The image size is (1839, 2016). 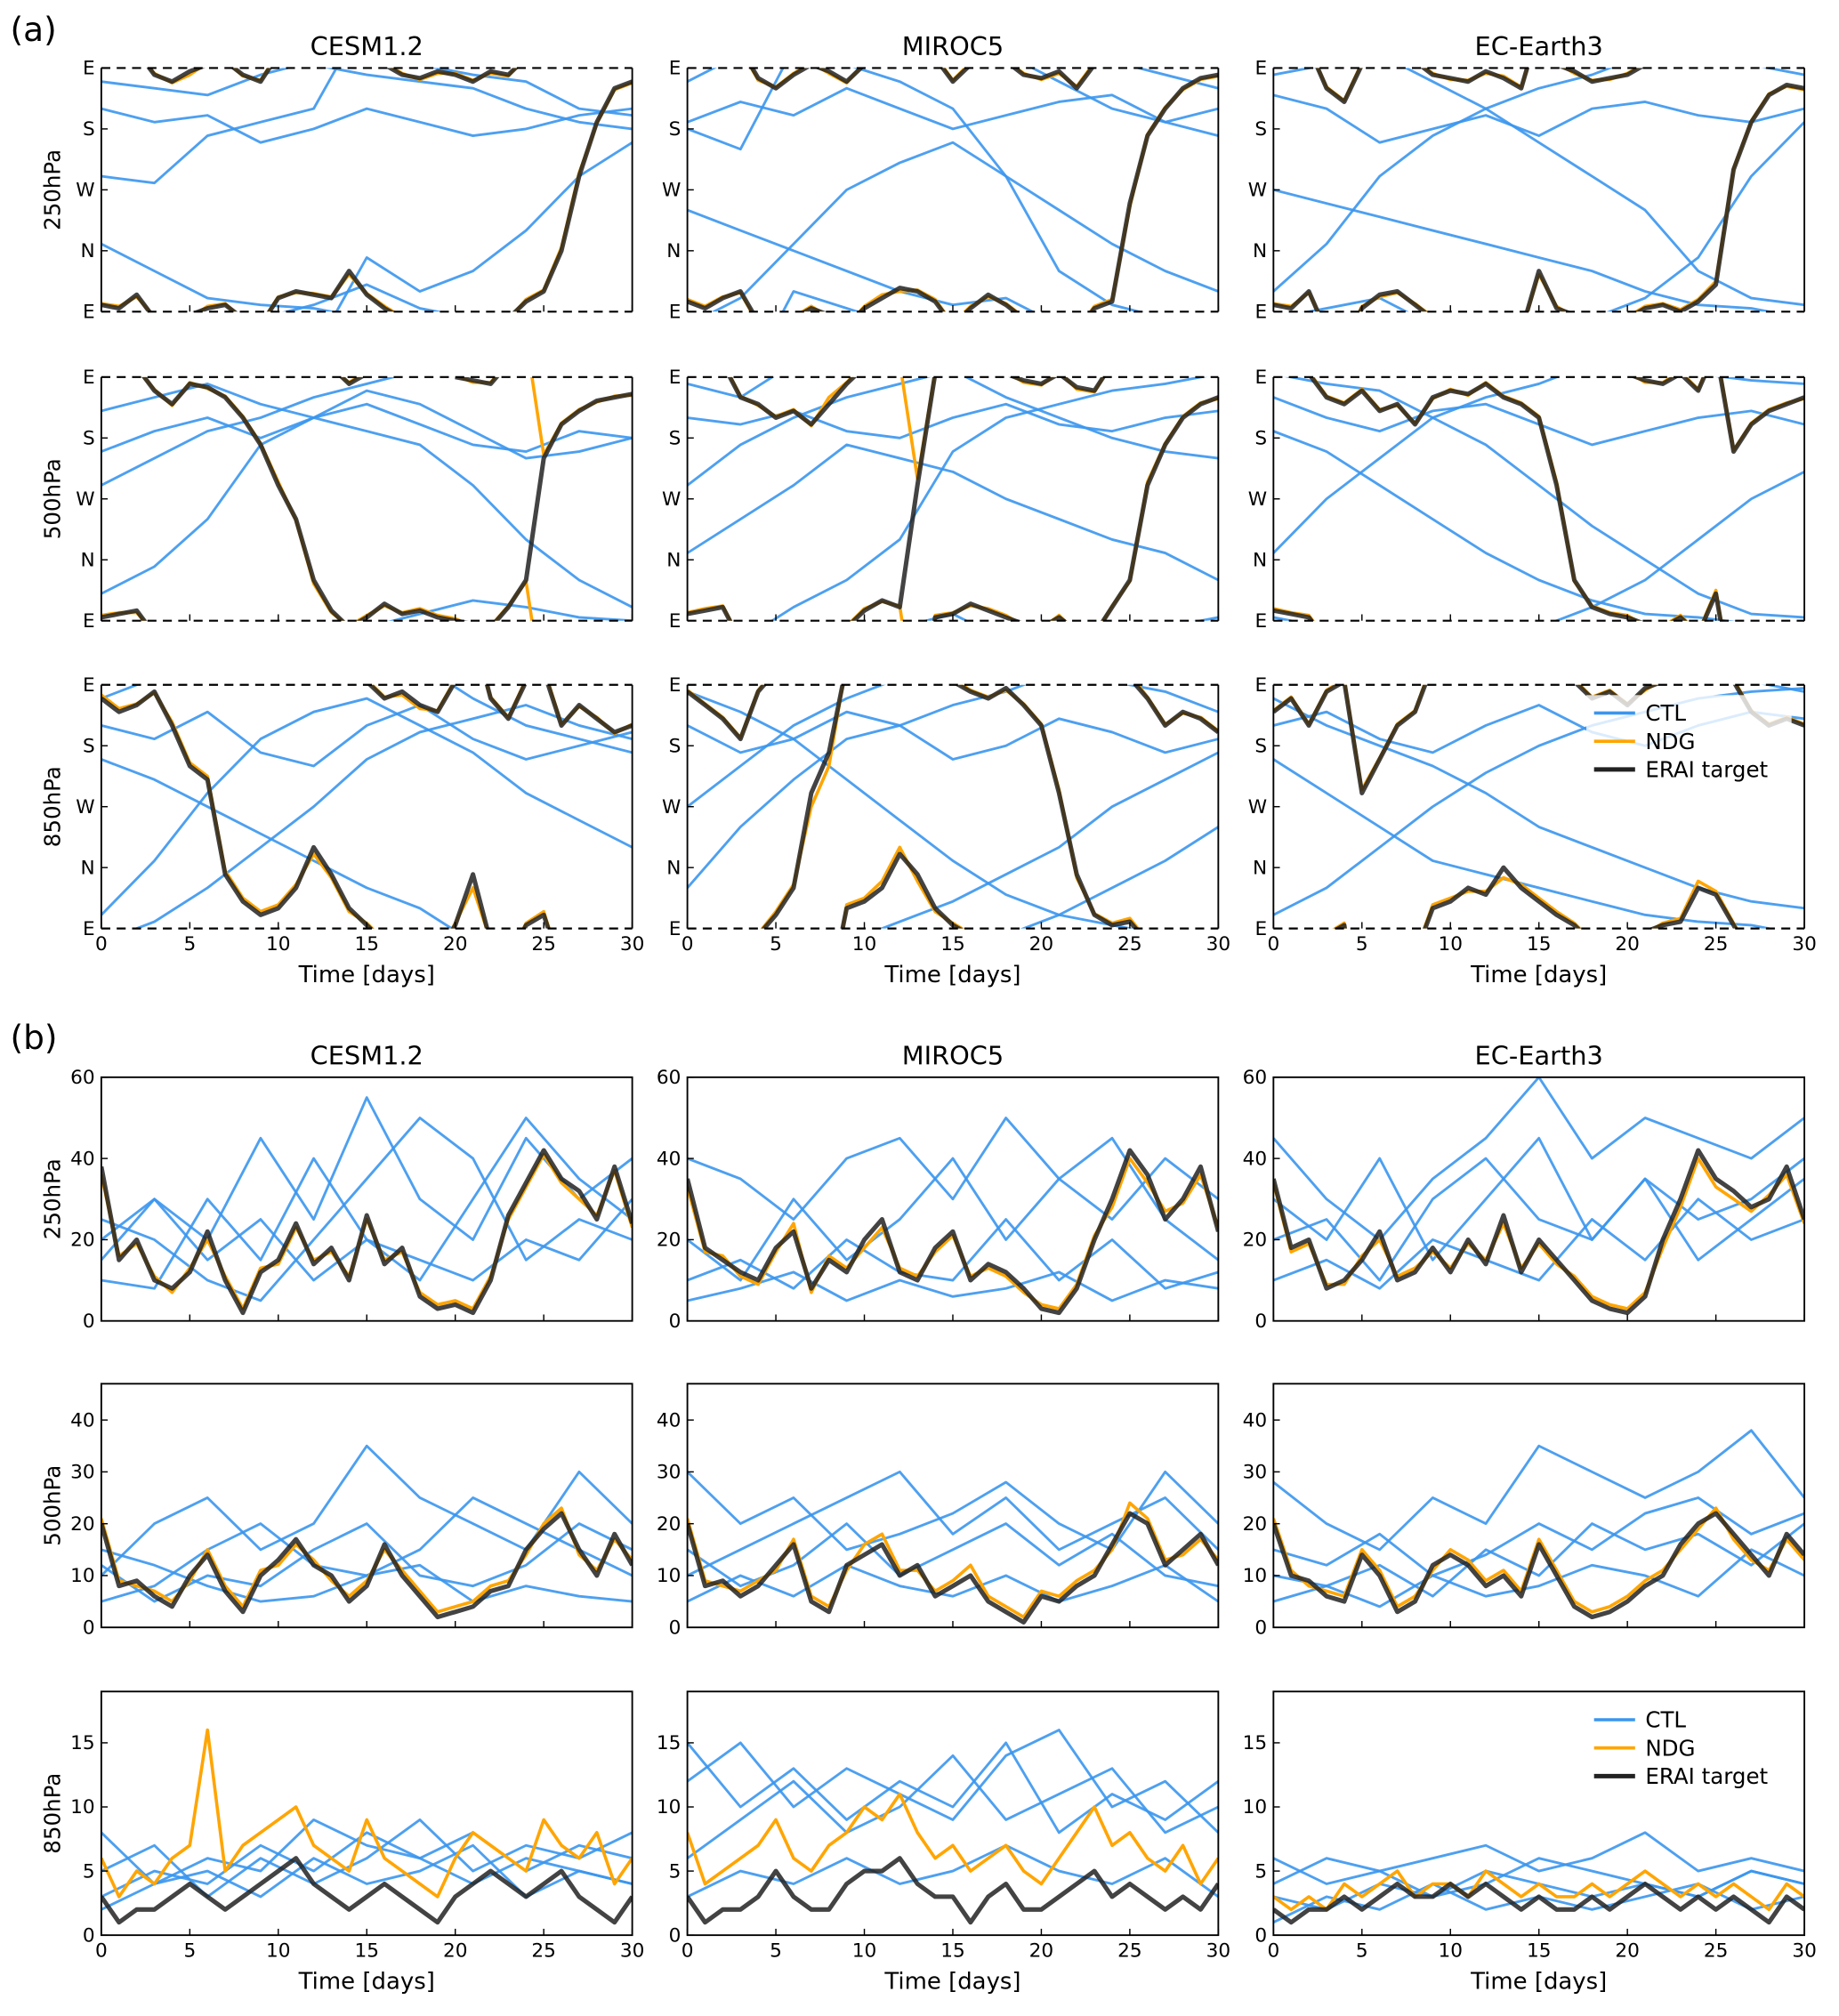 I want to click on panel-a-500hPa-MIROC5: E N W S E, so click(x=941, y=500).